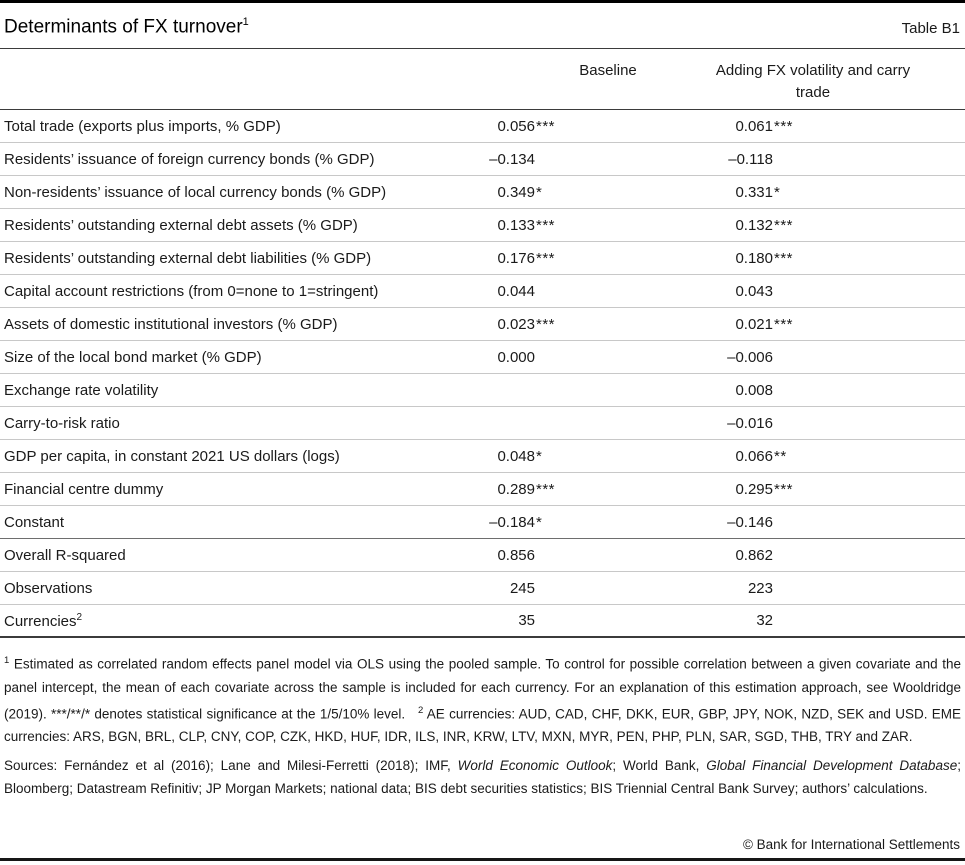 The height and width of the screenshot is (865, 965). What do you see at coordinates (62, 423) in the screenshot?
I see `row-label: Carry-to-risk ratio` at bounding box center [62, 423].